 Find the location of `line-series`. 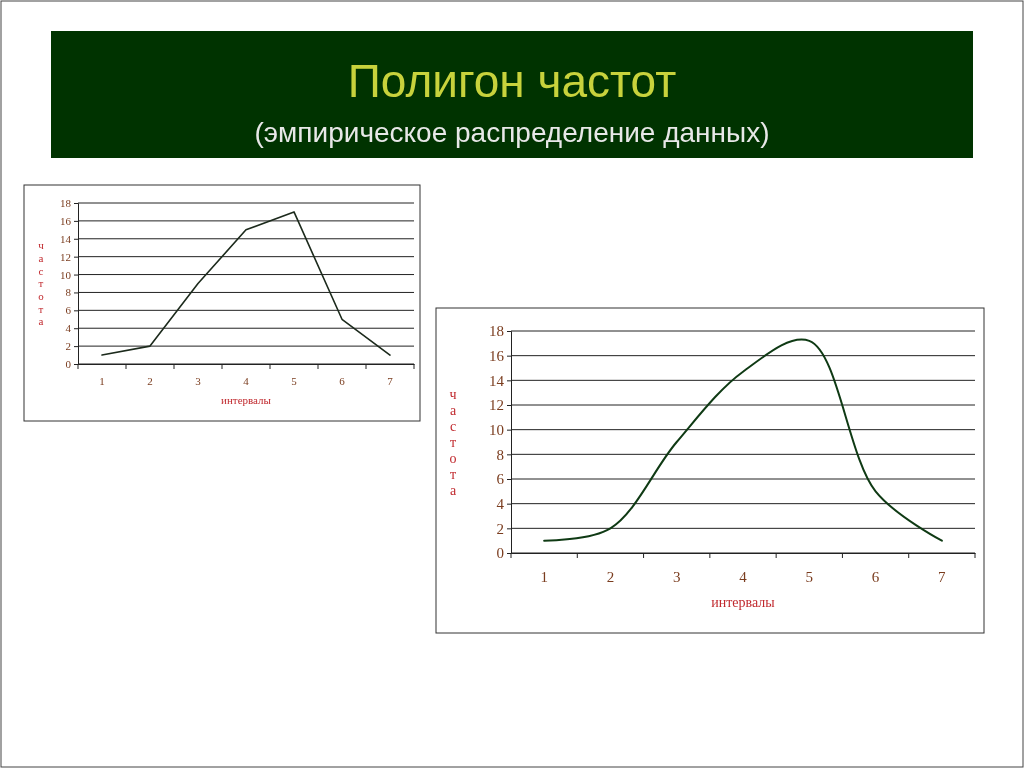

line-series is located at coordinates (743, 440).